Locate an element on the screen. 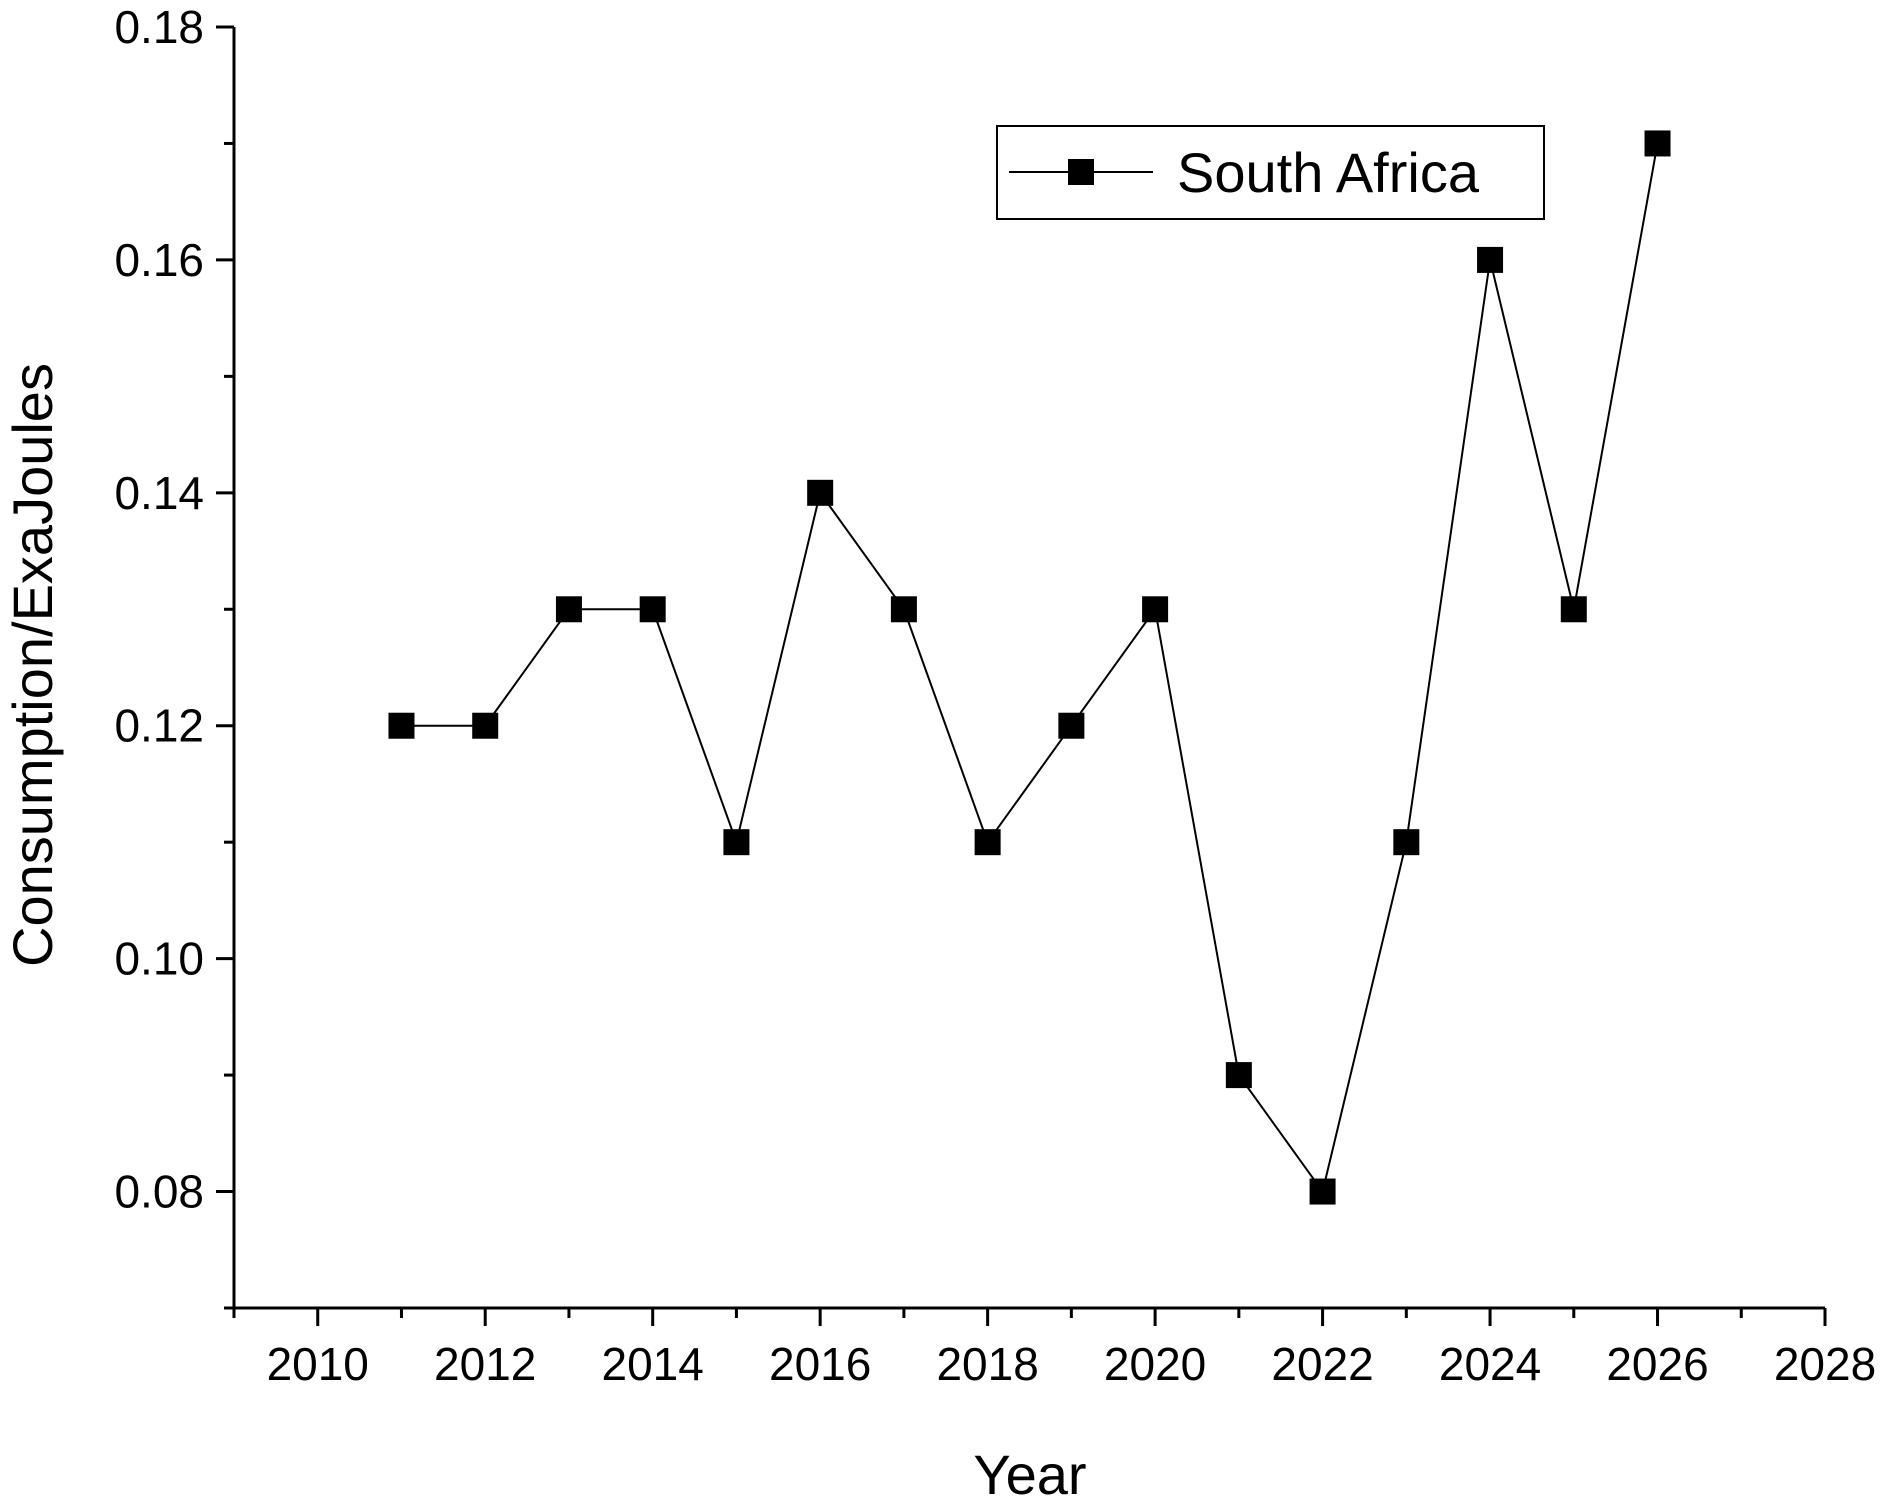 The width and height of the screenshot is (1889, 1507). y-tick-label: 0.16 is located at coordinates (159, 260).